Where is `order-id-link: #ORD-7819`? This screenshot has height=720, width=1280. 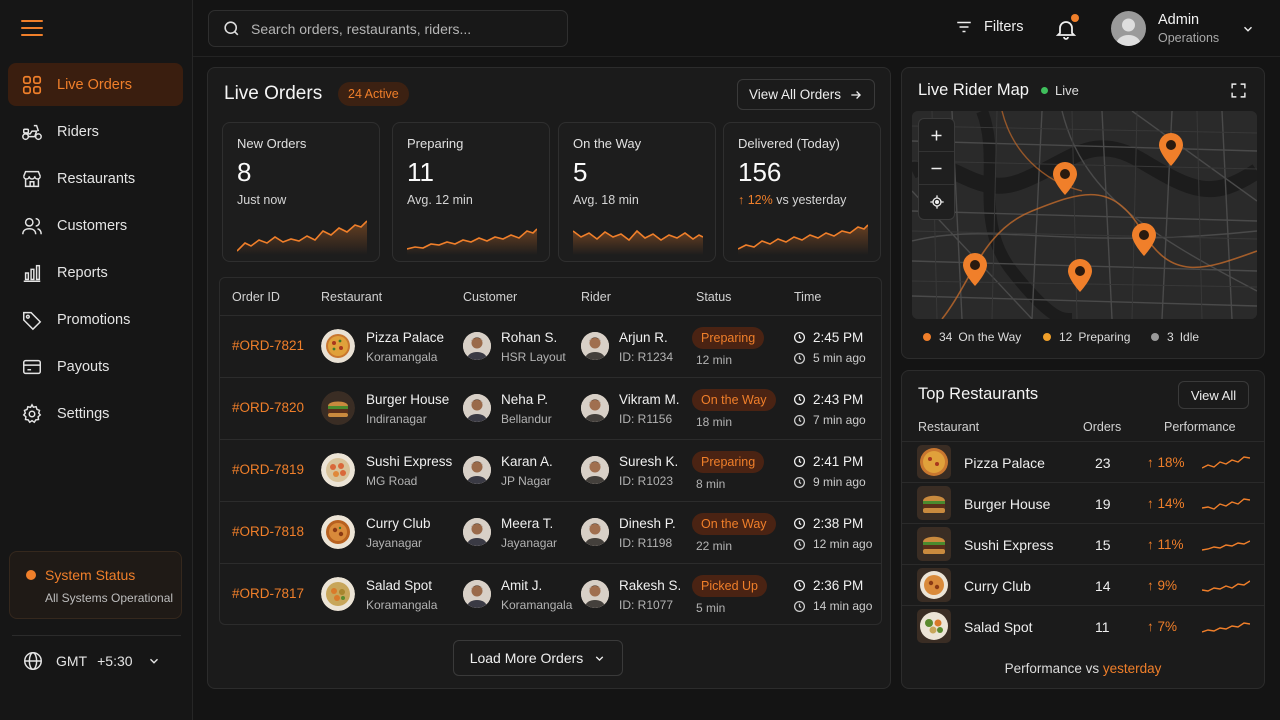 order-id-link: #ORD-7819 is located at coordinates (268, 469).